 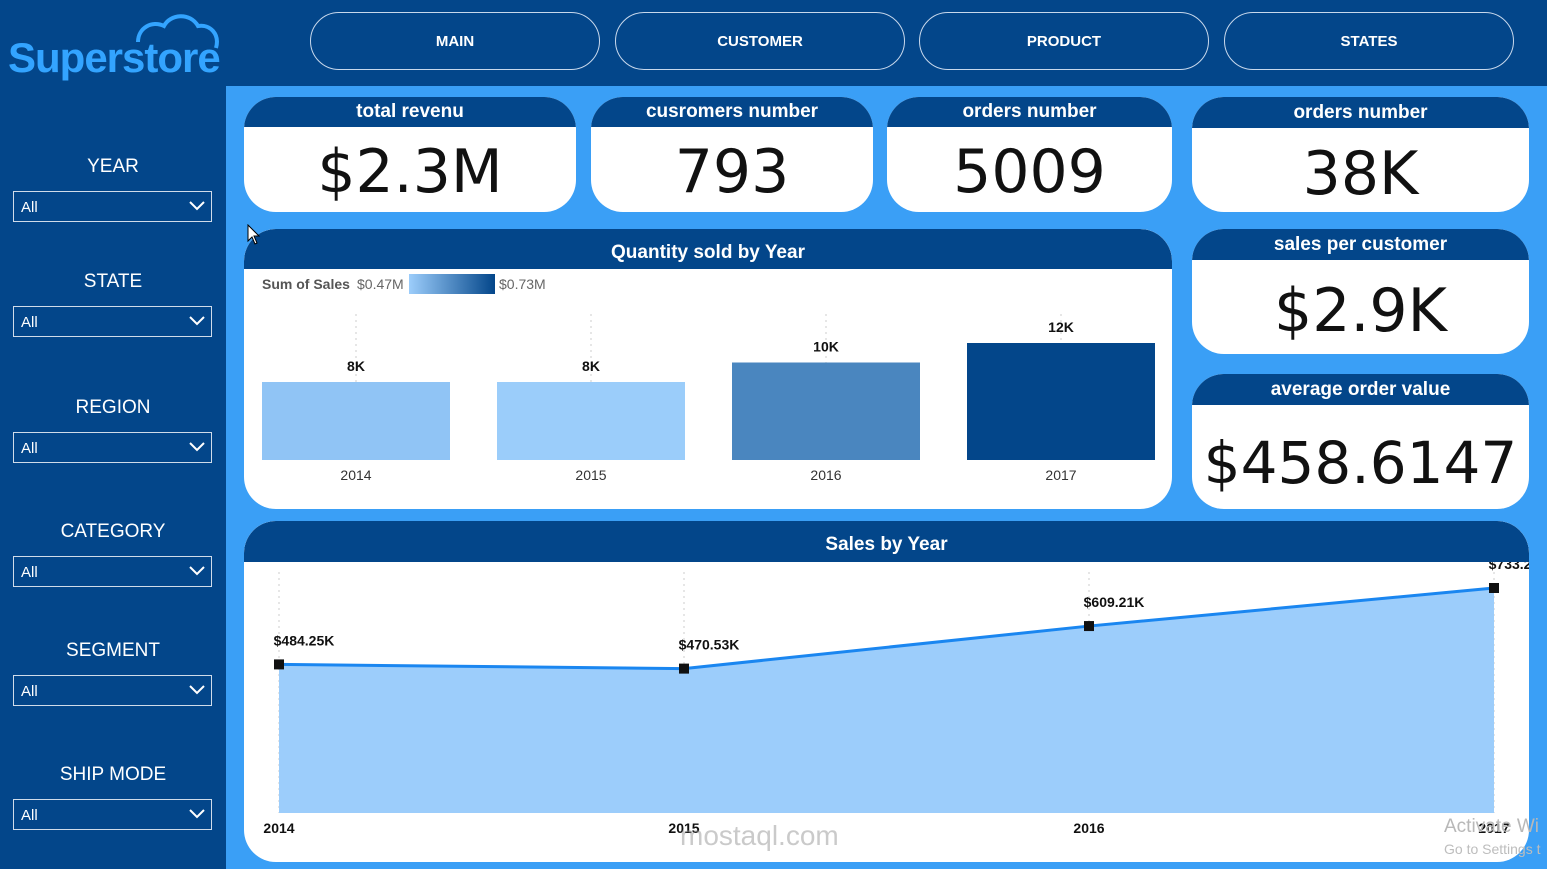 What do you see at coordinates (254, 234) in the screenshot?
I see `mouse-cursor-icon` at bounding box center [254, 234].